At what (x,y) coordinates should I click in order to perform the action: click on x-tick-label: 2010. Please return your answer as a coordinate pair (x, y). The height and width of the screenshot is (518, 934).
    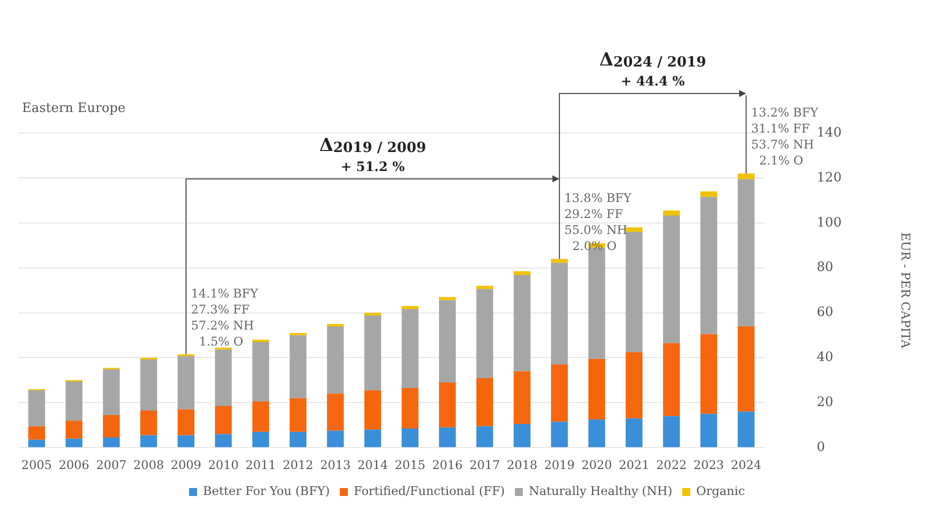
    Looking at the image, I should click on (223, 465).